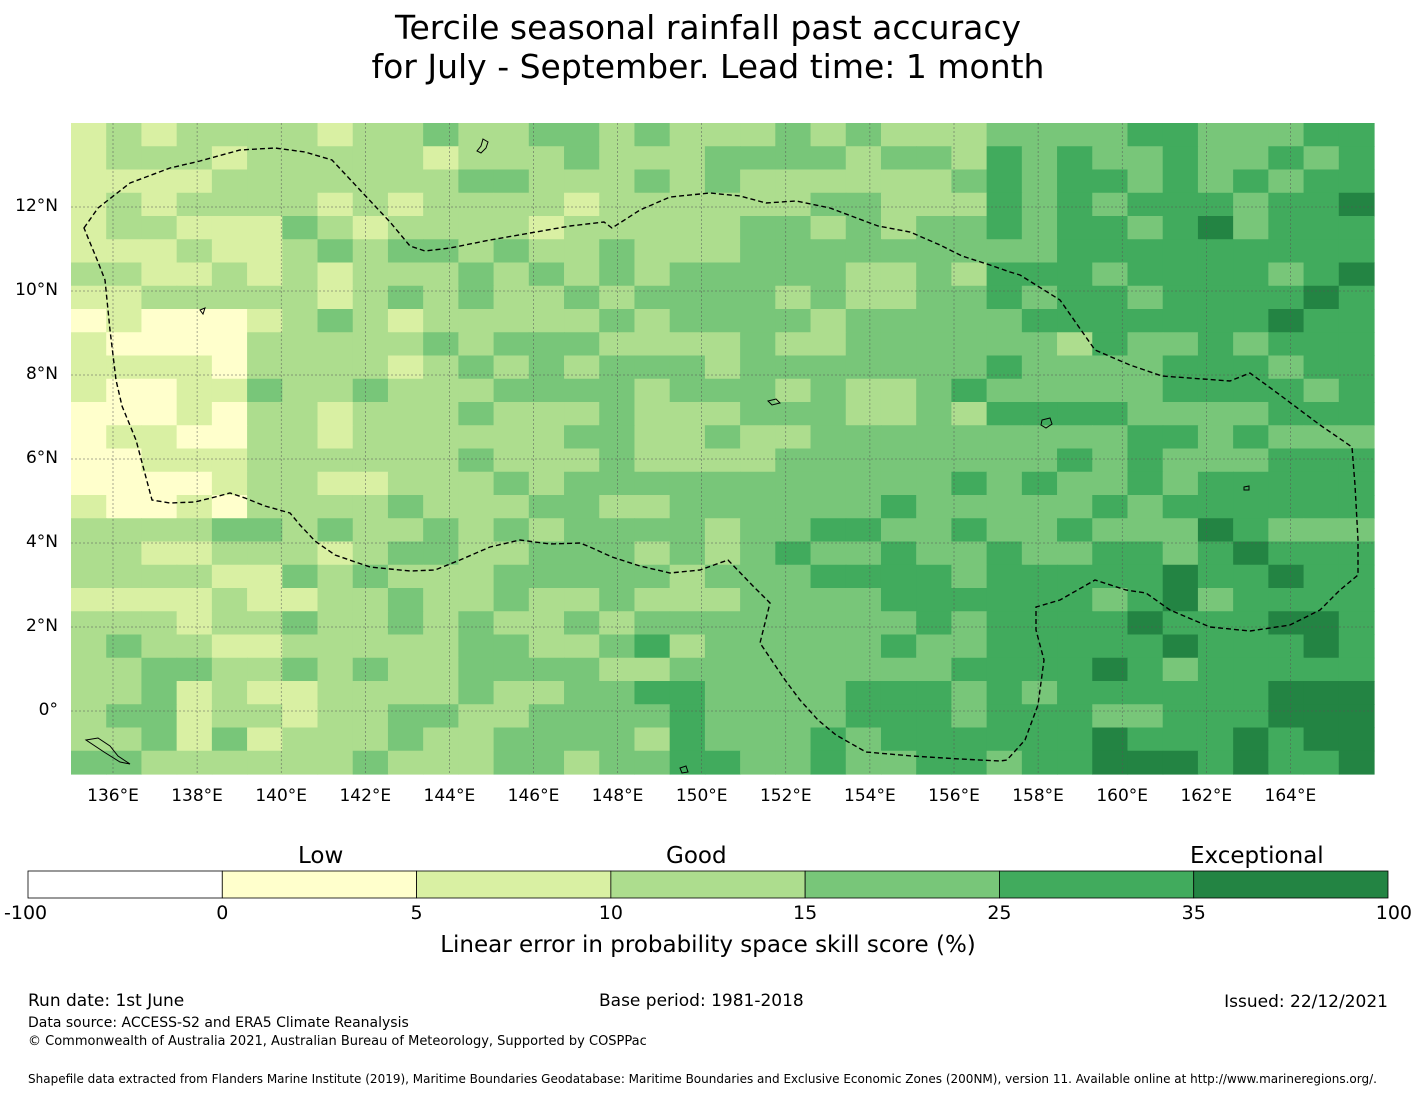 This screenshot has height=1095, width=1416. What do you see at coordinates (36, 290) in the screenshot?
I see `y-tick-label: 10°N` at bounding box center [36, 290].